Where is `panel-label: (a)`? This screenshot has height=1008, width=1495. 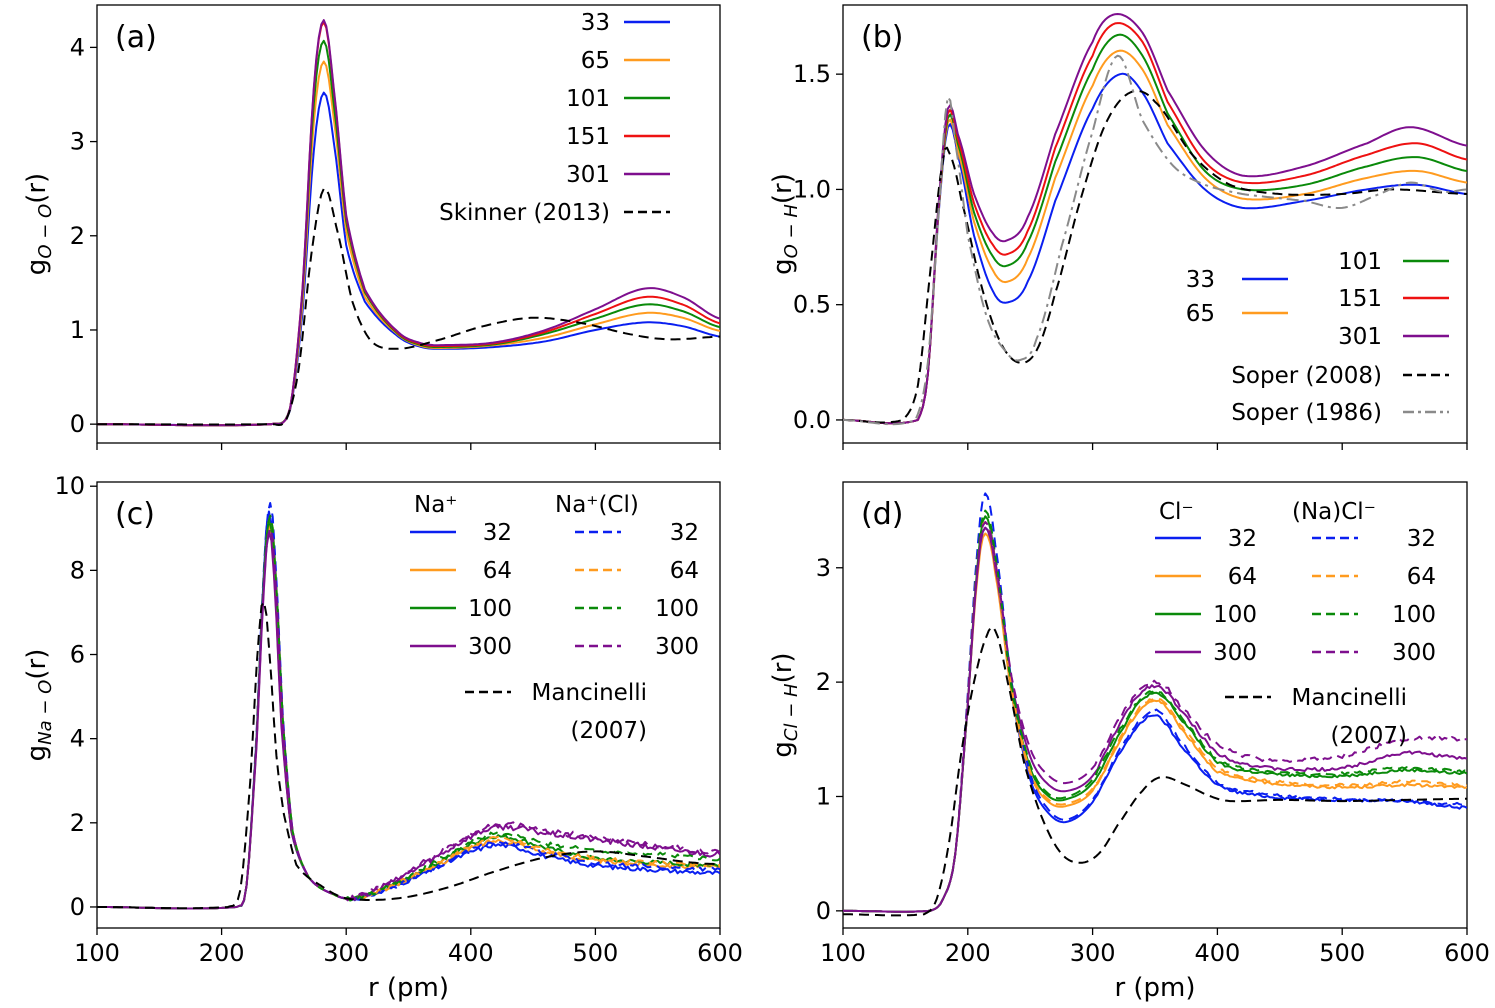
panel-label: (a) is located at coordinates (136, 37).